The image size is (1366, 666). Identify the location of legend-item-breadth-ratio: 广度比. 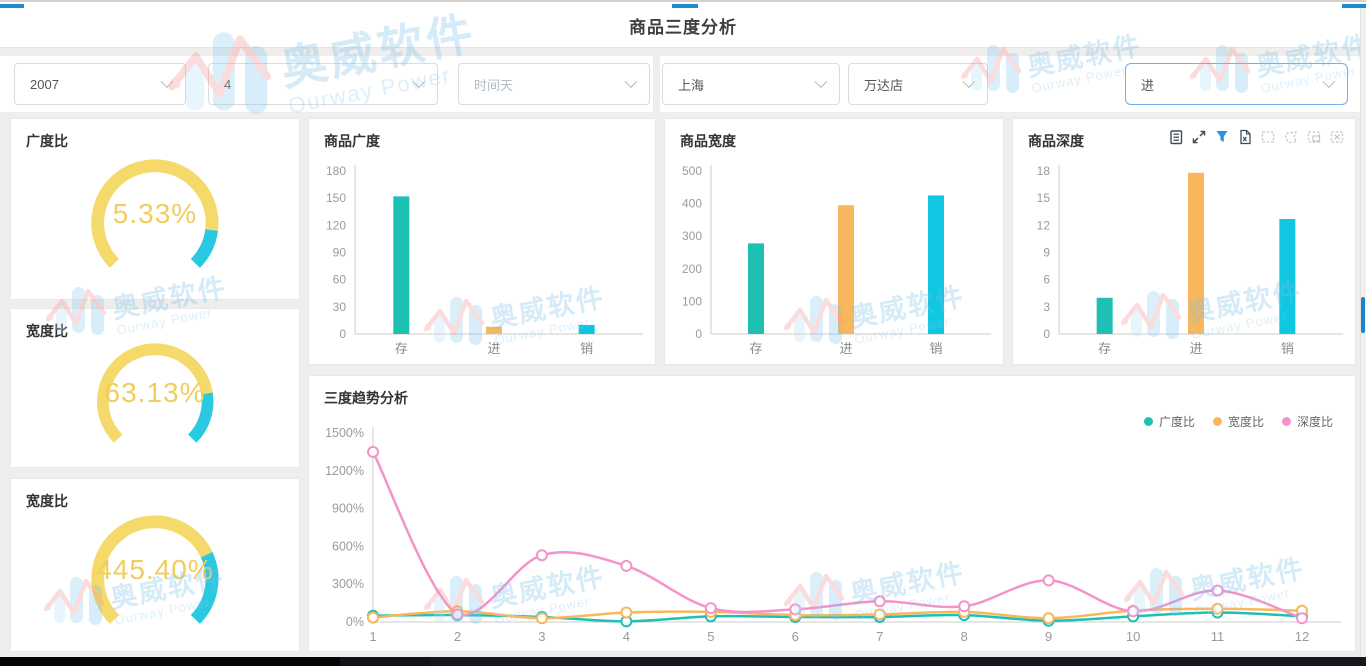
(1169, 421).